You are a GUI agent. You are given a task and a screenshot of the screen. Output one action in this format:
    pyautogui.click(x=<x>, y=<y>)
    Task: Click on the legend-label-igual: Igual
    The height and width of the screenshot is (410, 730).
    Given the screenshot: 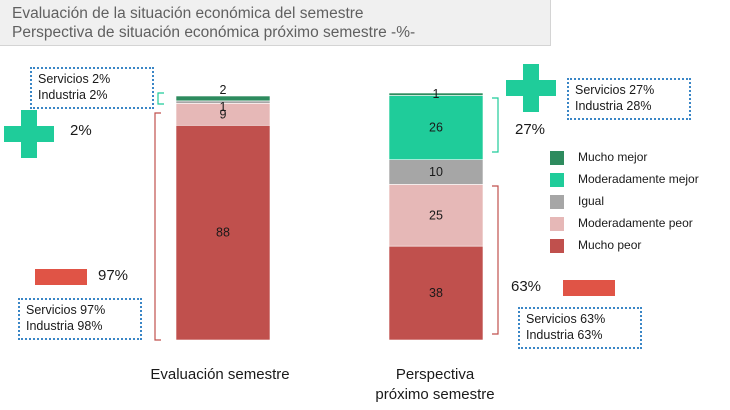 What is the action you would take?
    pyautogui.click(x=591, y=201)
    